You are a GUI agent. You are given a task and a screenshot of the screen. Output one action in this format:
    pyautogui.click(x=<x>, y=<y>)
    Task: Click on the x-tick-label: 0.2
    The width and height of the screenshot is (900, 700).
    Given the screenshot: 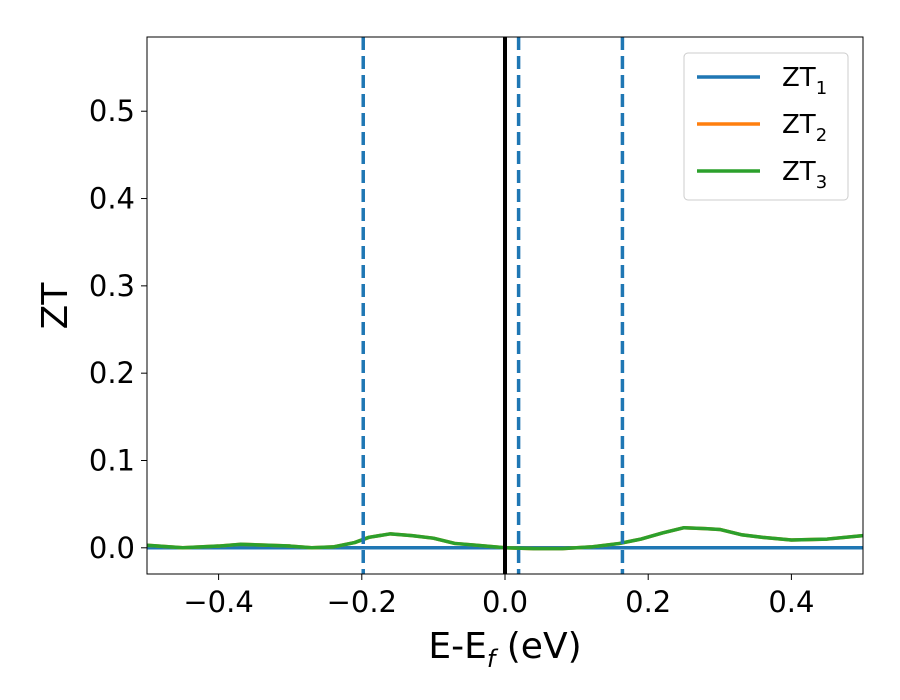 What is the action you would take?
    pyautogui.click(x=648, y=602)
    